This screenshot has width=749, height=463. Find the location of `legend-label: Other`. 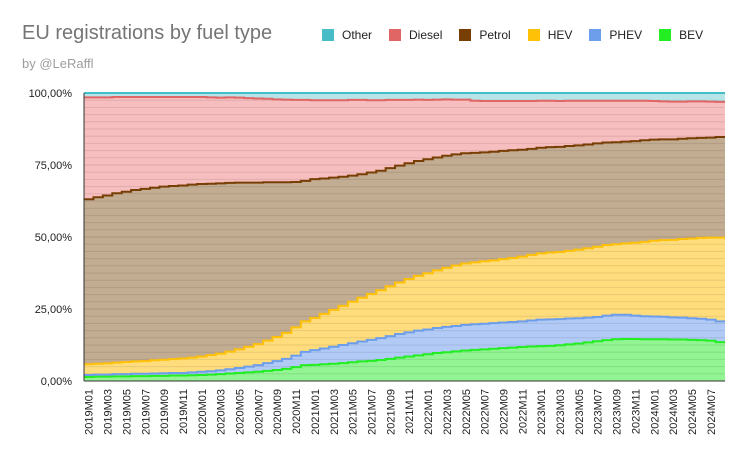

legend-label: Other is located at coordinates (357, 35).